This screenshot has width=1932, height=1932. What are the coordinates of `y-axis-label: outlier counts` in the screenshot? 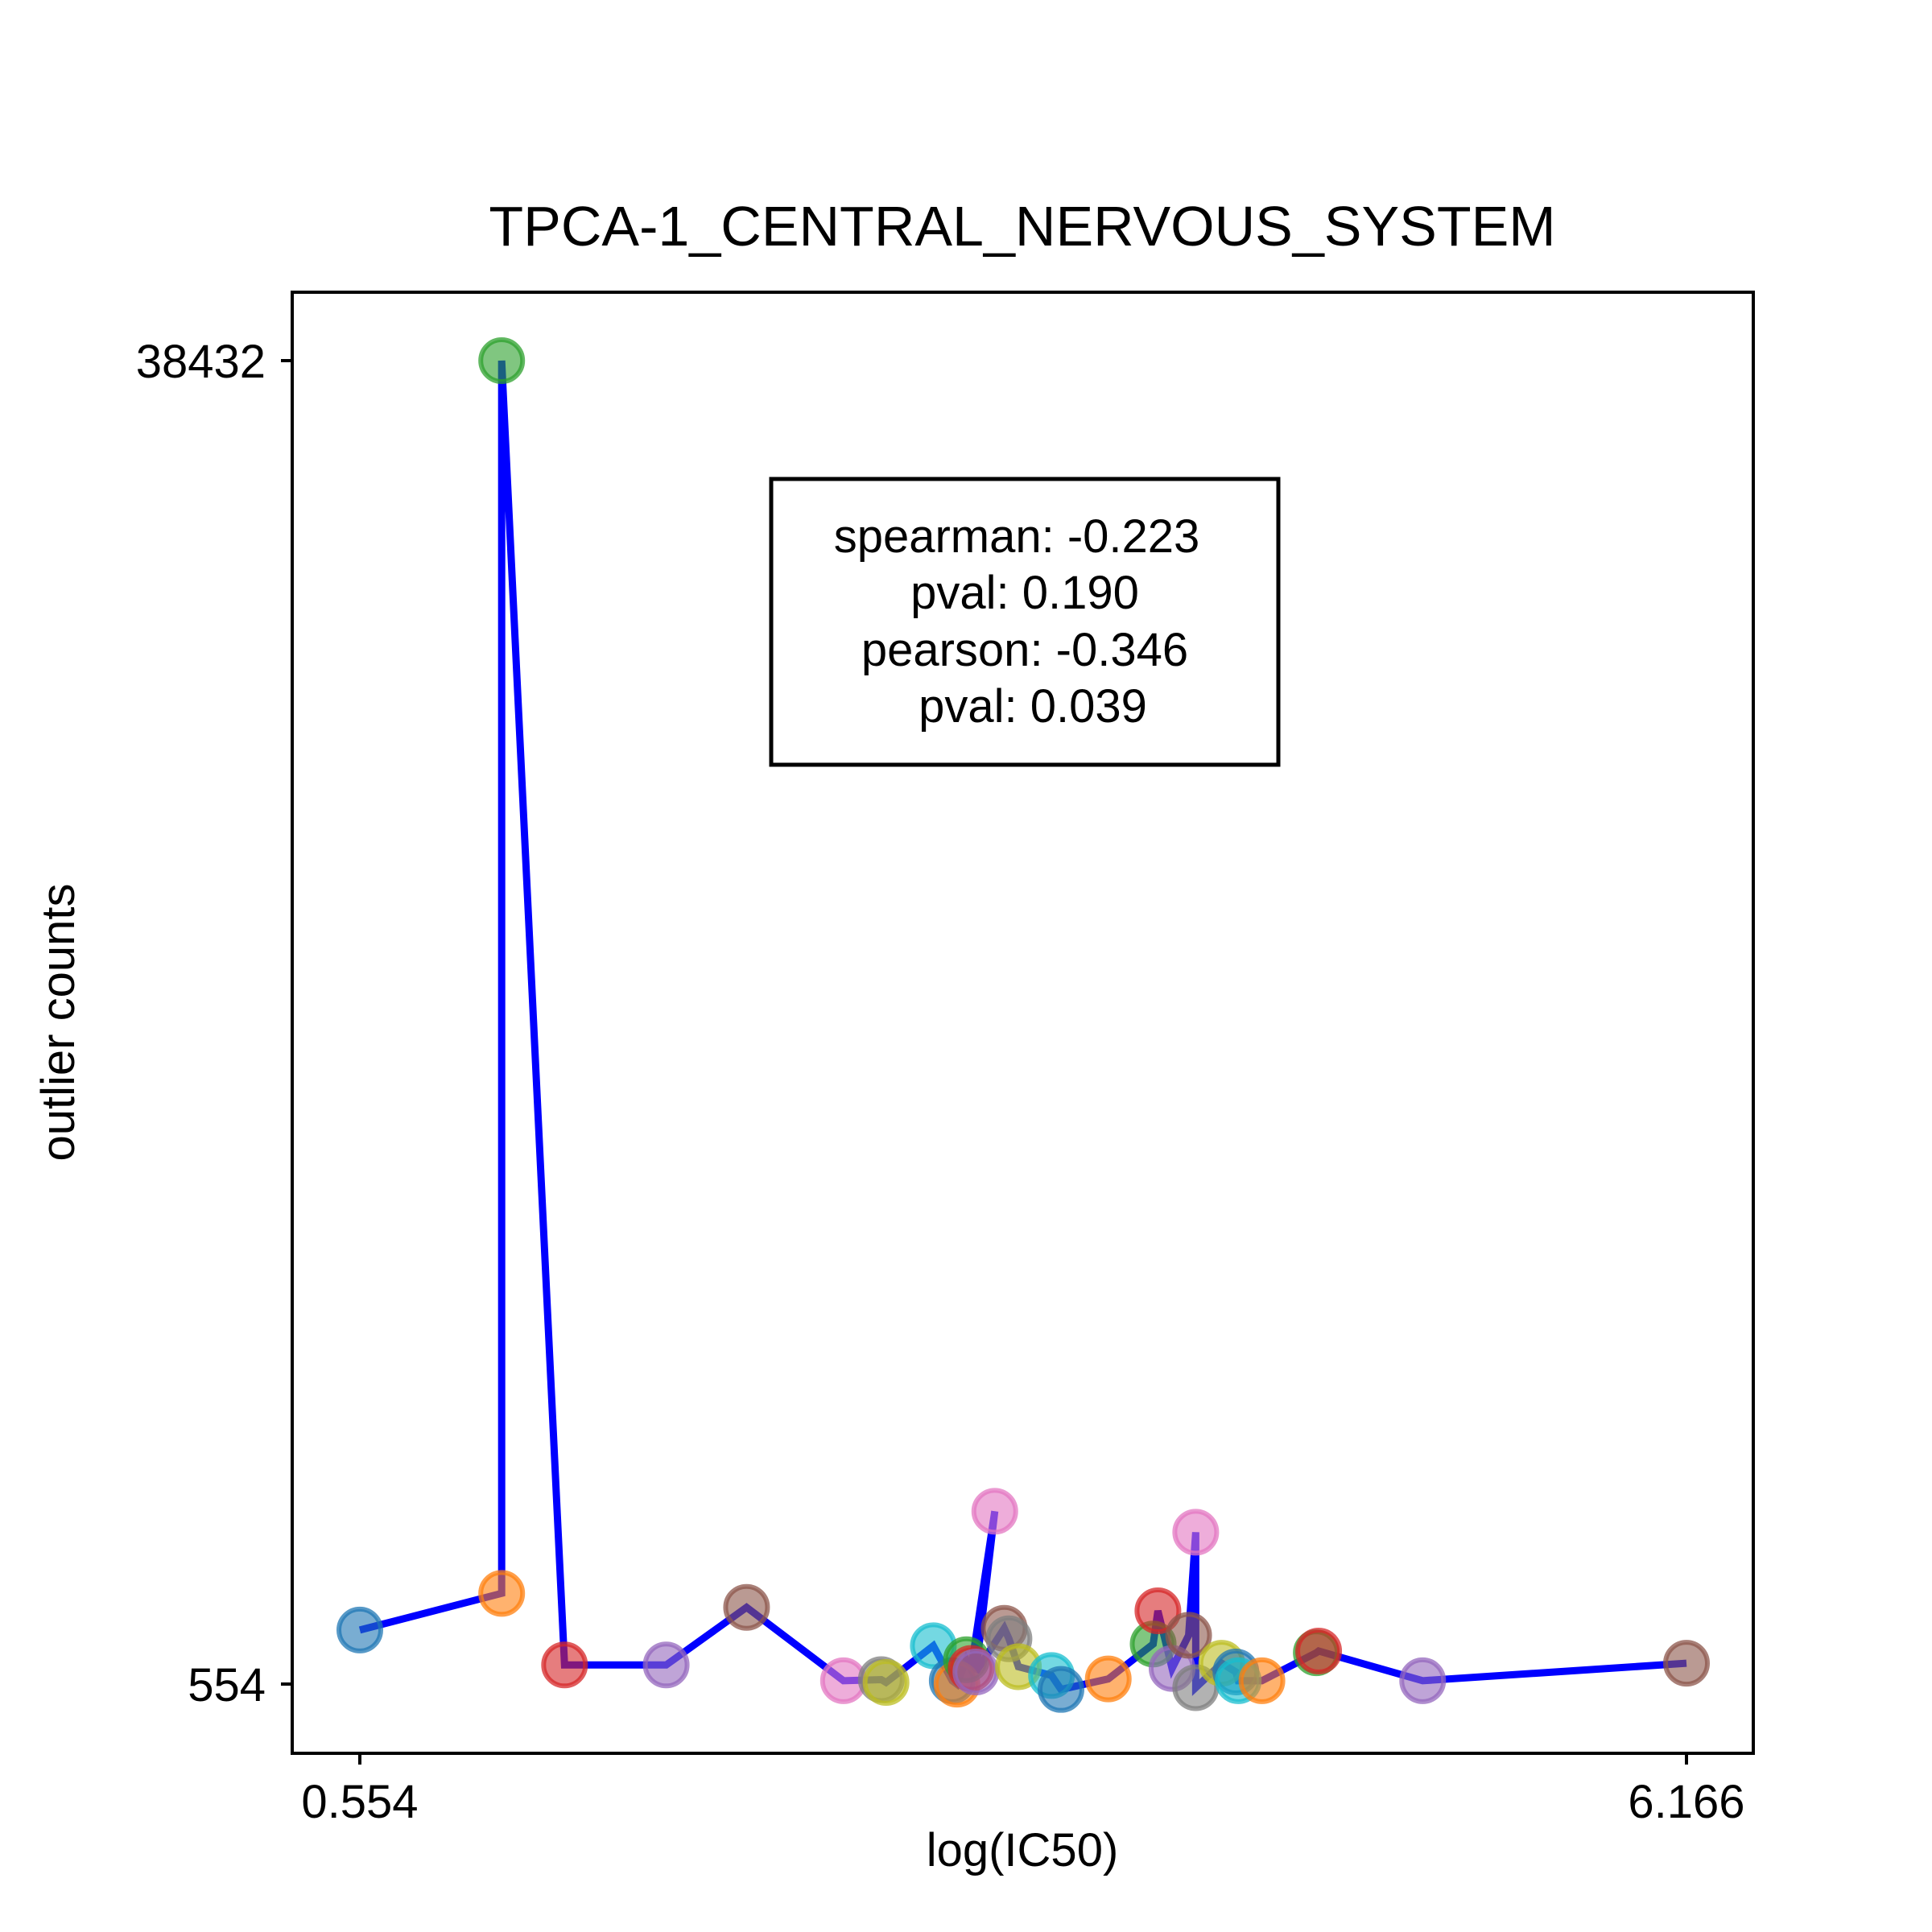 It's located at (58, 1023).